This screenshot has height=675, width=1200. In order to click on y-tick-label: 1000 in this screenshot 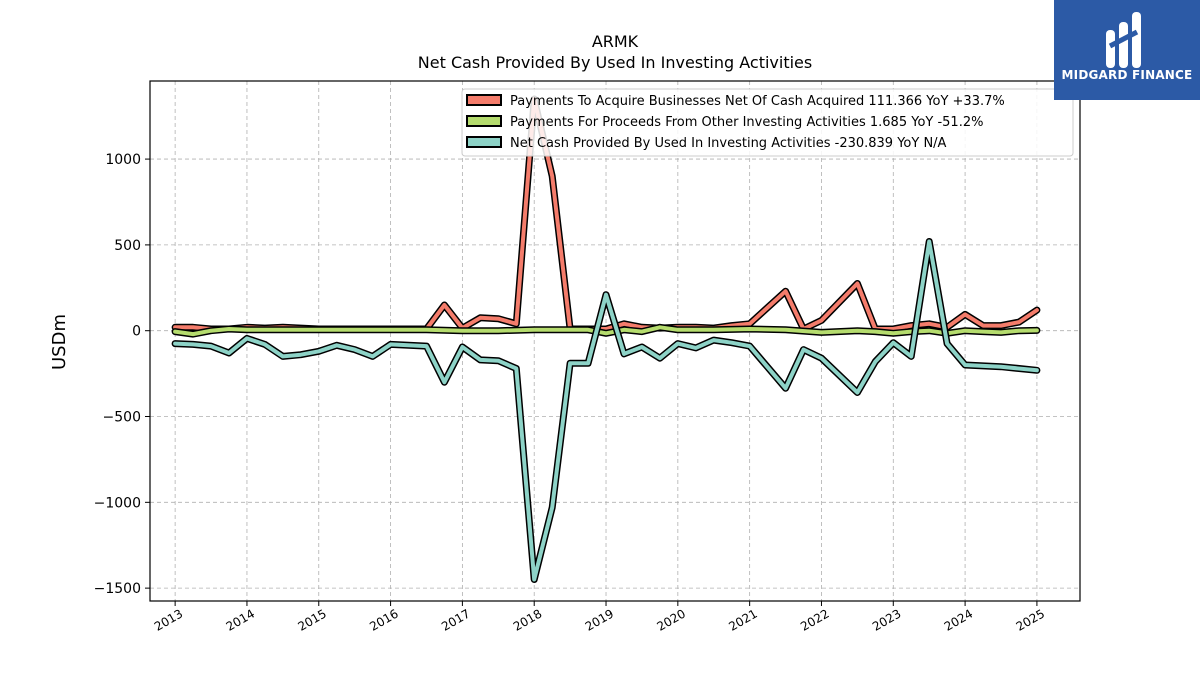, I will do `click(123, 160)`.